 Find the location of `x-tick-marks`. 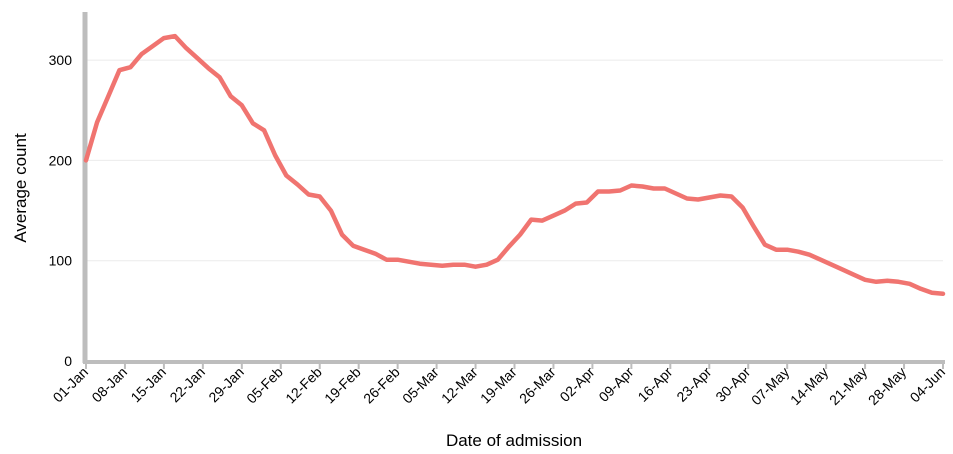

x-tick-marks is located at coordinates (514, 366).